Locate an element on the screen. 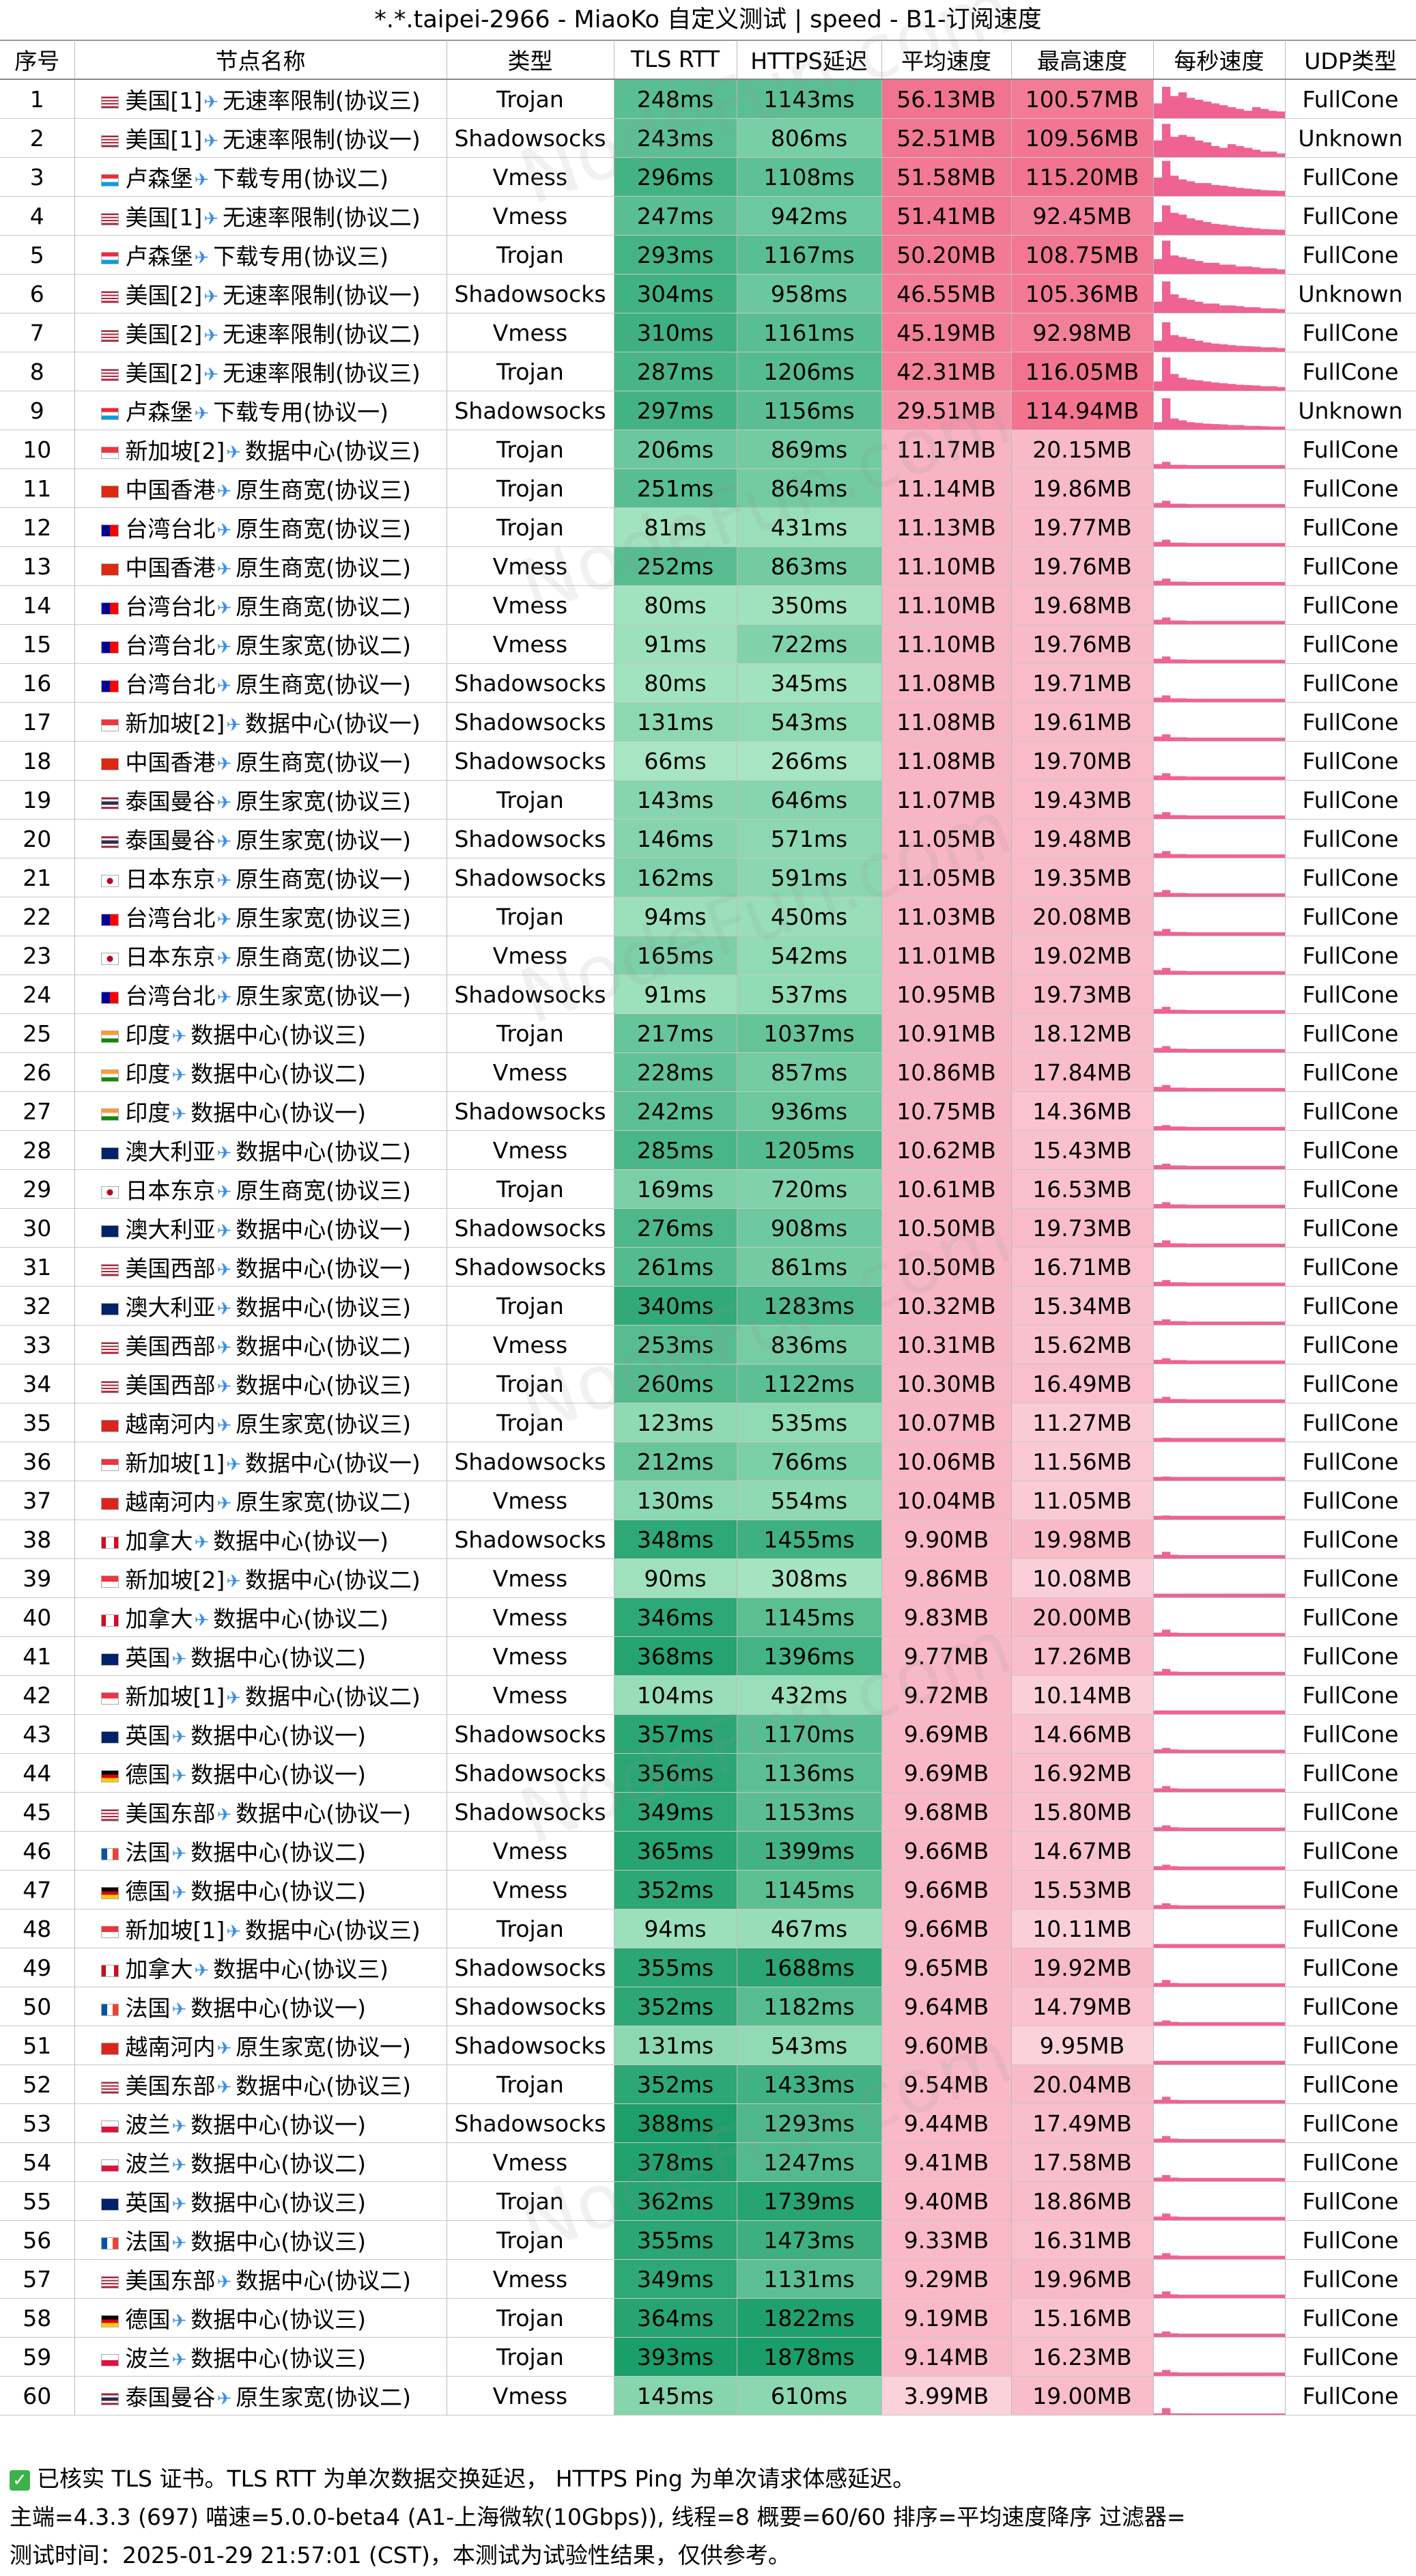 The width and height of the screenshot is (1416, 2576). max-speed: 10.08MB is located at coordinates (1082, 1578).